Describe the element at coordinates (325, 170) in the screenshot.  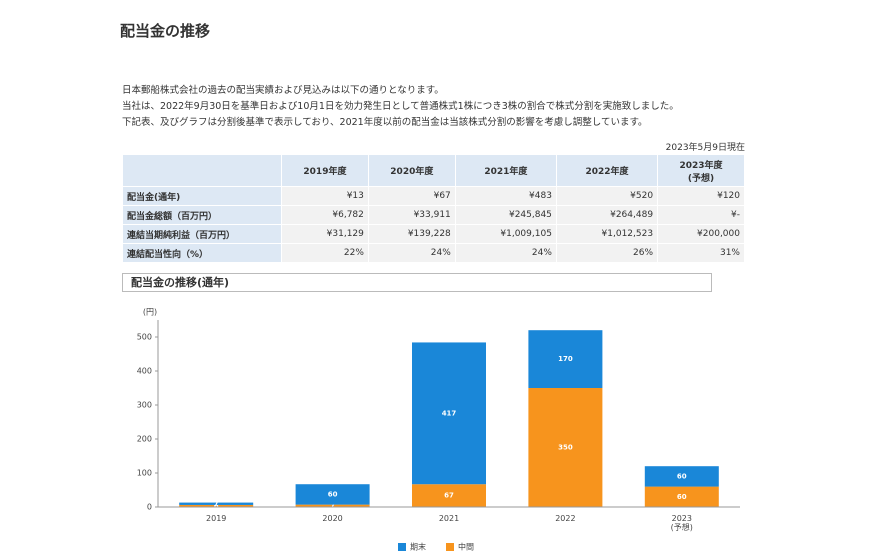
I see `header-cell: 2019年度` at that location.